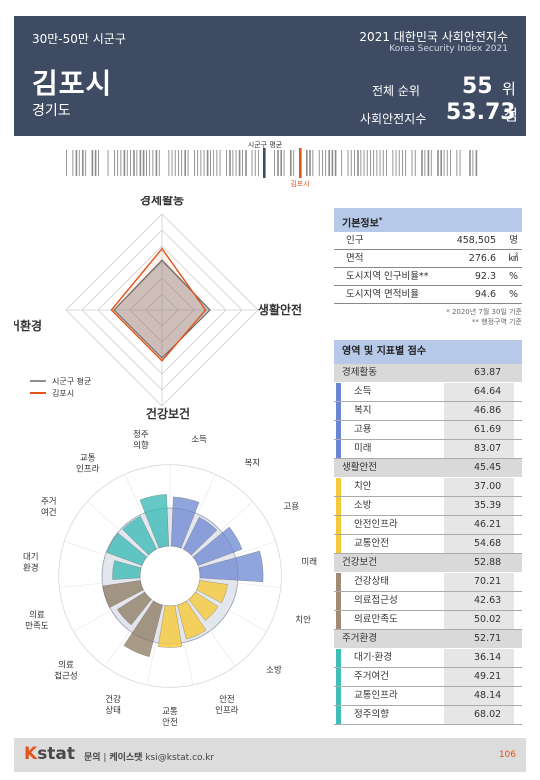 The image size is (540, 780). What do you see at coordinates (428, 506) in the screenshot?
I see `score-item-row: 소방 35.39` at bounding box center [428, 506].